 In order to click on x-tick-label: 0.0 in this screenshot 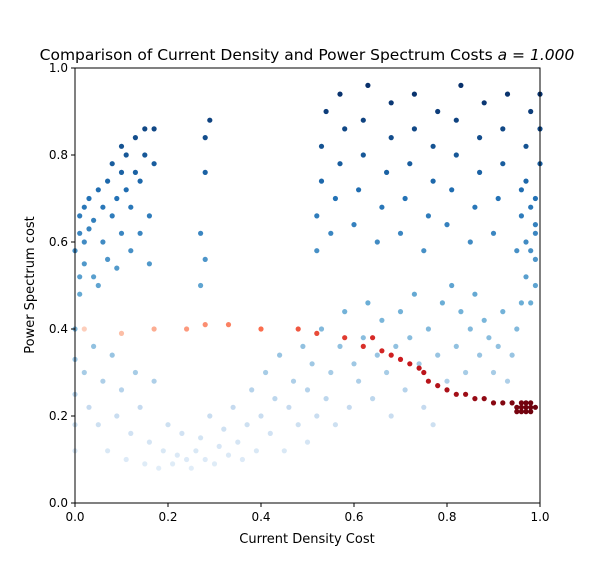, I will do `click(74, 517)`.